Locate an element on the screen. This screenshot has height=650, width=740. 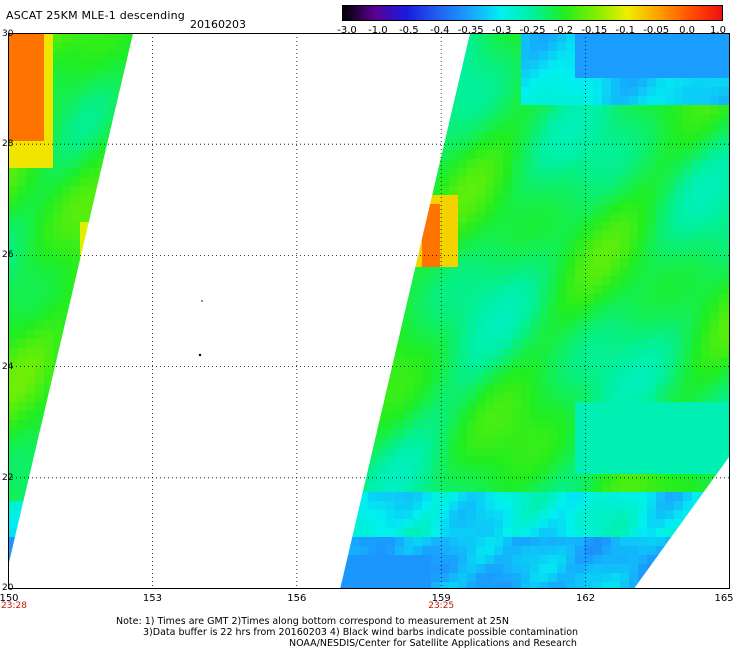
longitude-label: 153 is located at coordinates (152, 598).